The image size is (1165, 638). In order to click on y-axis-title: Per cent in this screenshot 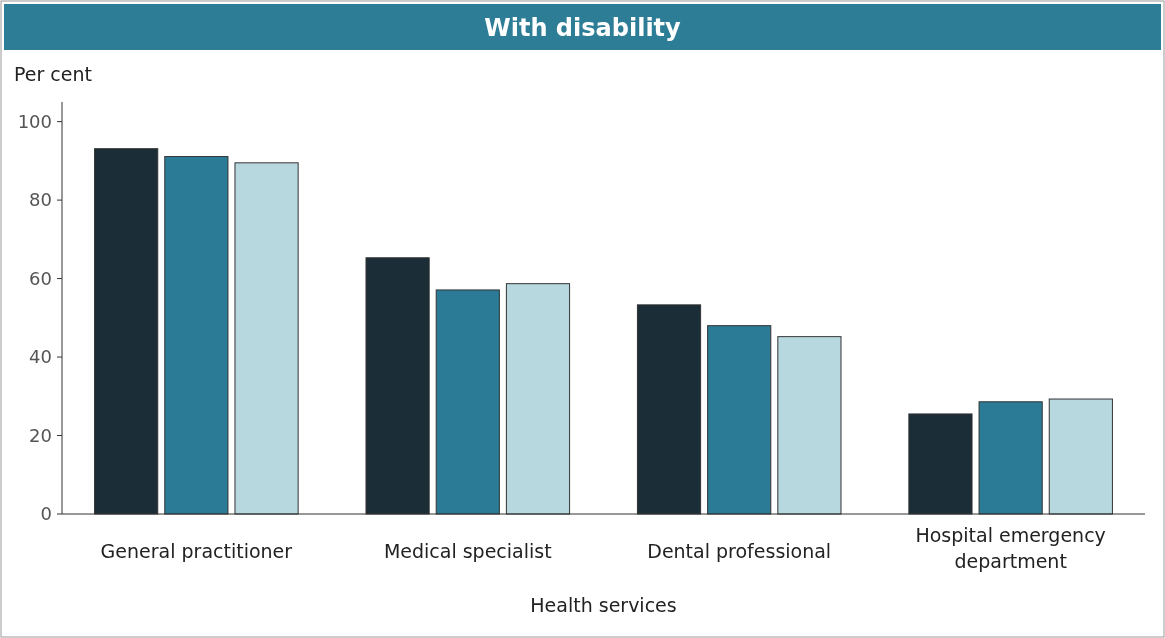, I will do `click(53, 74)`.